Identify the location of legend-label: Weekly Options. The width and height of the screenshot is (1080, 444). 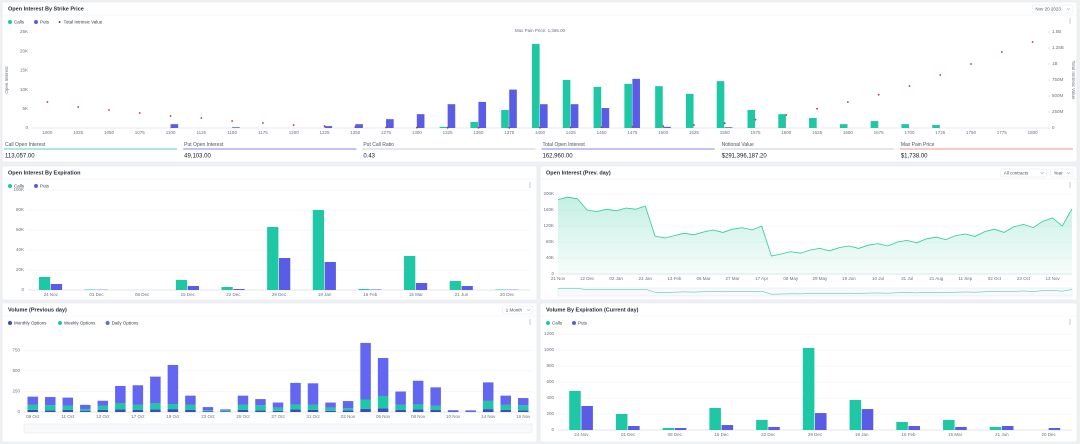
(80, 322).